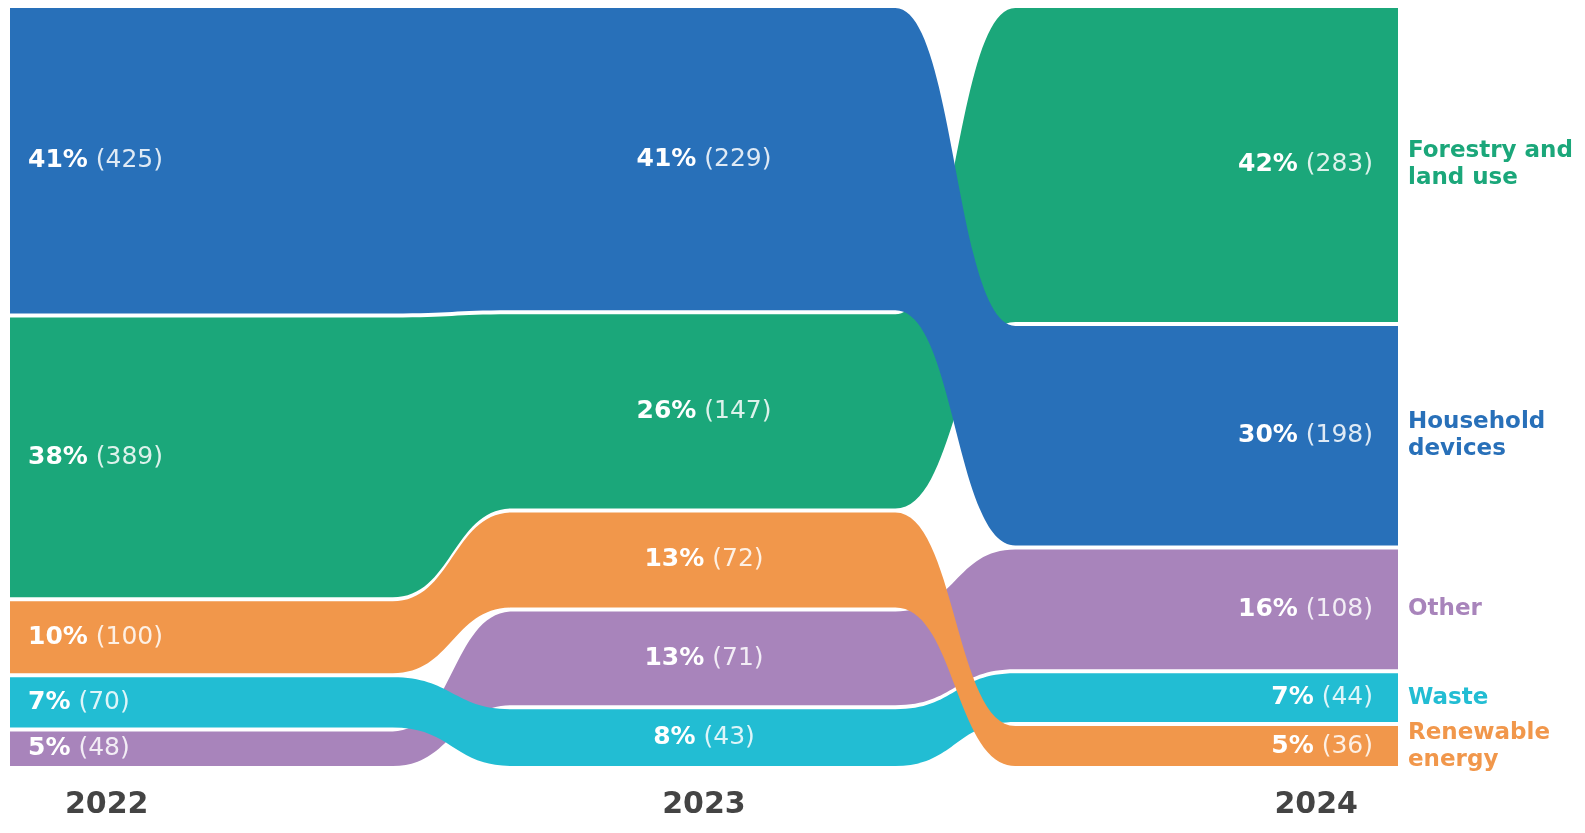 This screenshot has width=1585, height=833. I want to click on data-label: 7% (70), so click(79, 700).